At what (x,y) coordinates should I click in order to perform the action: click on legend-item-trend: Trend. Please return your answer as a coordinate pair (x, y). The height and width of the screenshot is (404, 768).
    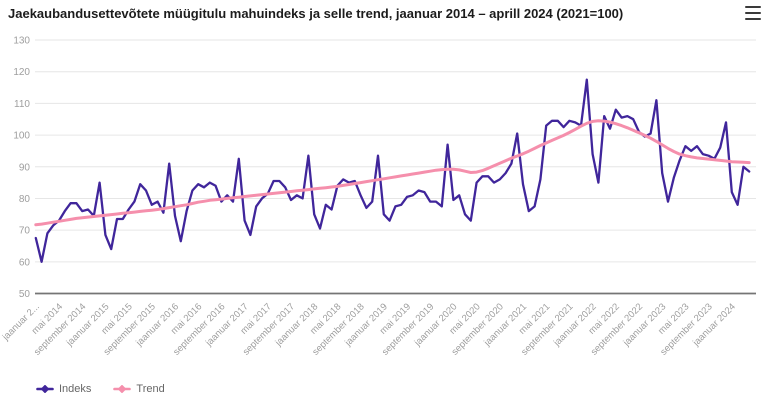
    Looking at the image, I should click on (139, 389).